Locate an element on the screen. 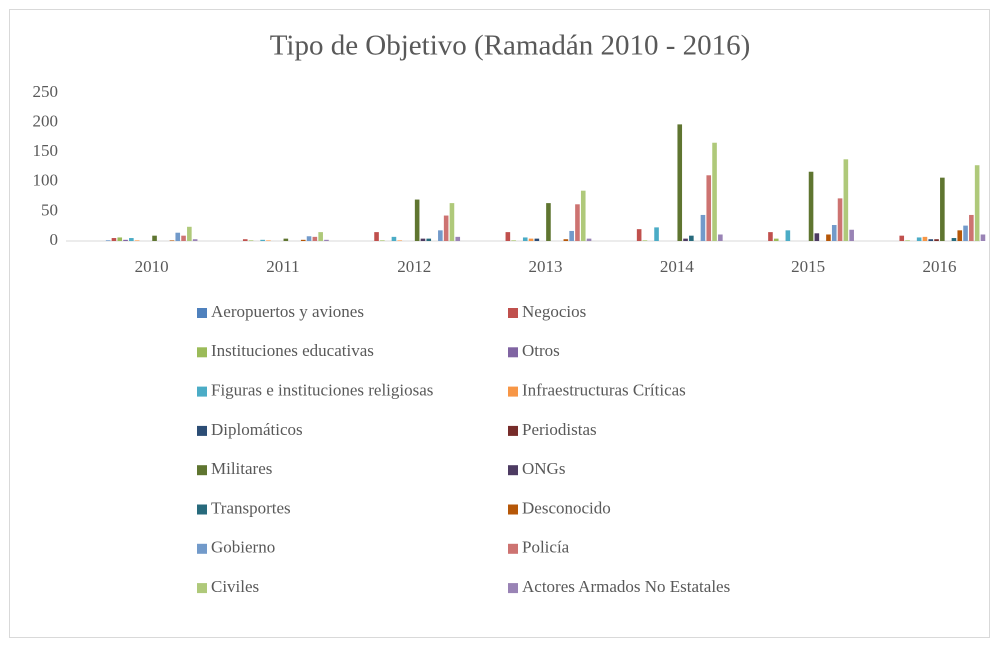 This screenshot has height=653, width=999. legend-label: Gobierno is located at coordinates (243, 547).